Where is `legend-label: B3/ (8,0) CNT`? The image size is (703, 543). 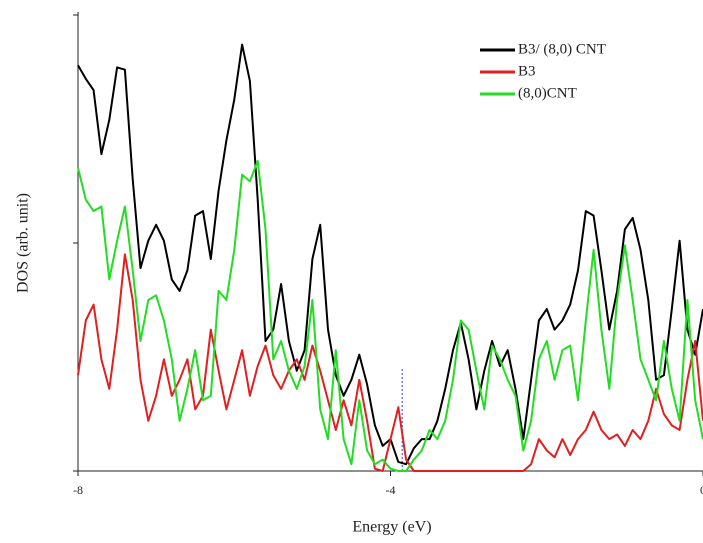 legend-label: B3/ (8,0) CNT is located at coordinates (562, 49).